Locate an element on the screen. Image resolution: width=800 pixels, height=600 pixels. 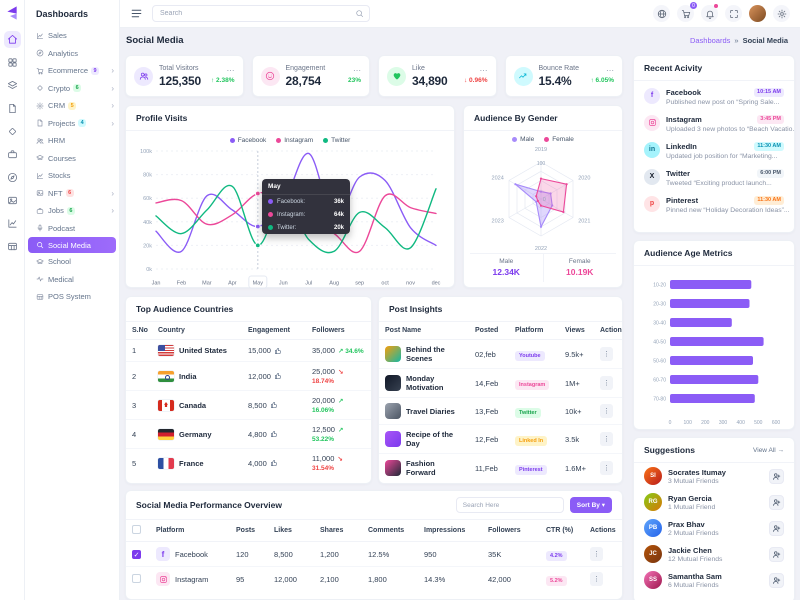
gem-icon is located at coordinates (40, 88).